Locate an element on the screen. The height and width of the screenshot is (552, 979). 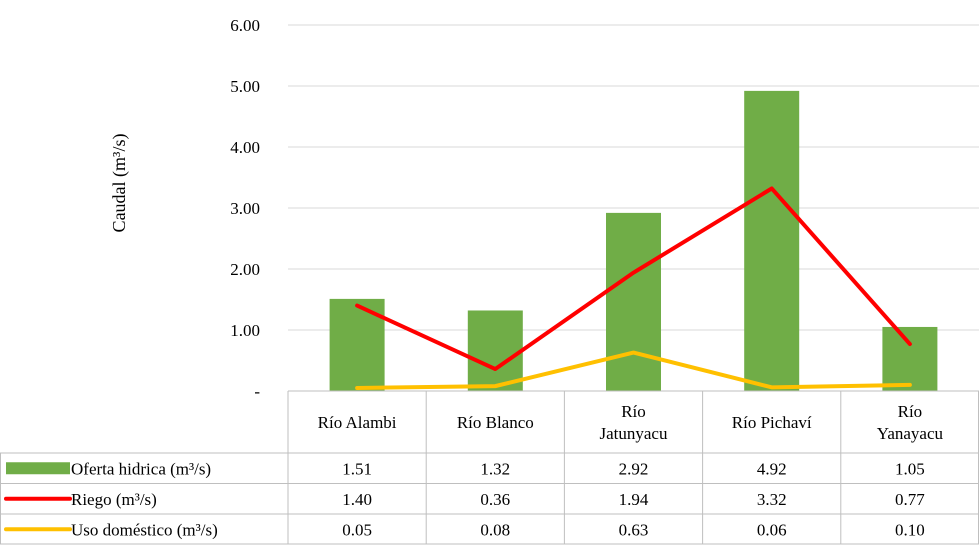
y-tick-label: 5.00 is located at coordinates (245, 86).